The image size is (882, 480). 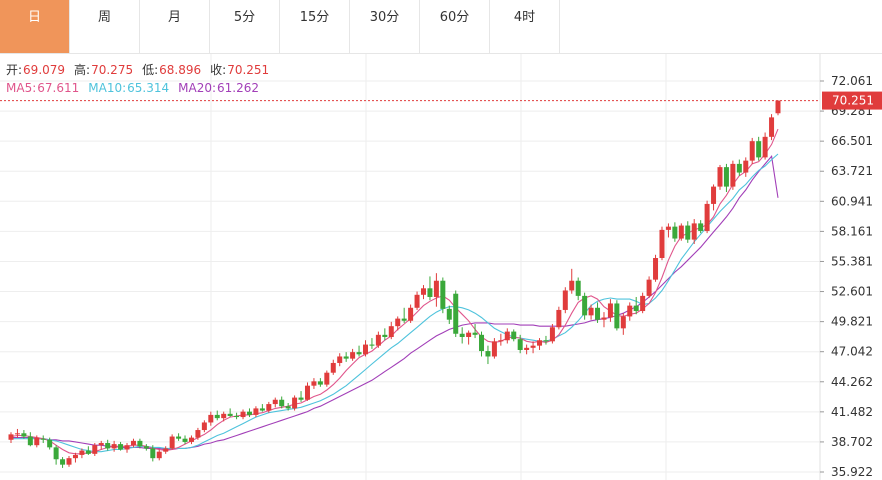 What do you see at coordinates (44, 70) in the screenshot?
I see `open-value: 69.079` at bounding box center [44, 70].